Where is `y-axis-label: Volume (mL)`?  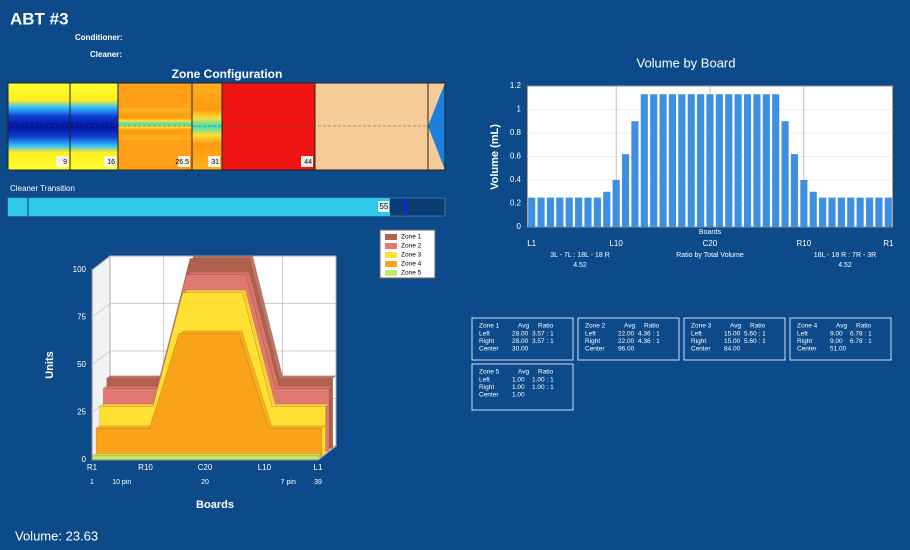
y-axis-label: Volume (mL) is located at coordinates (495, 157).